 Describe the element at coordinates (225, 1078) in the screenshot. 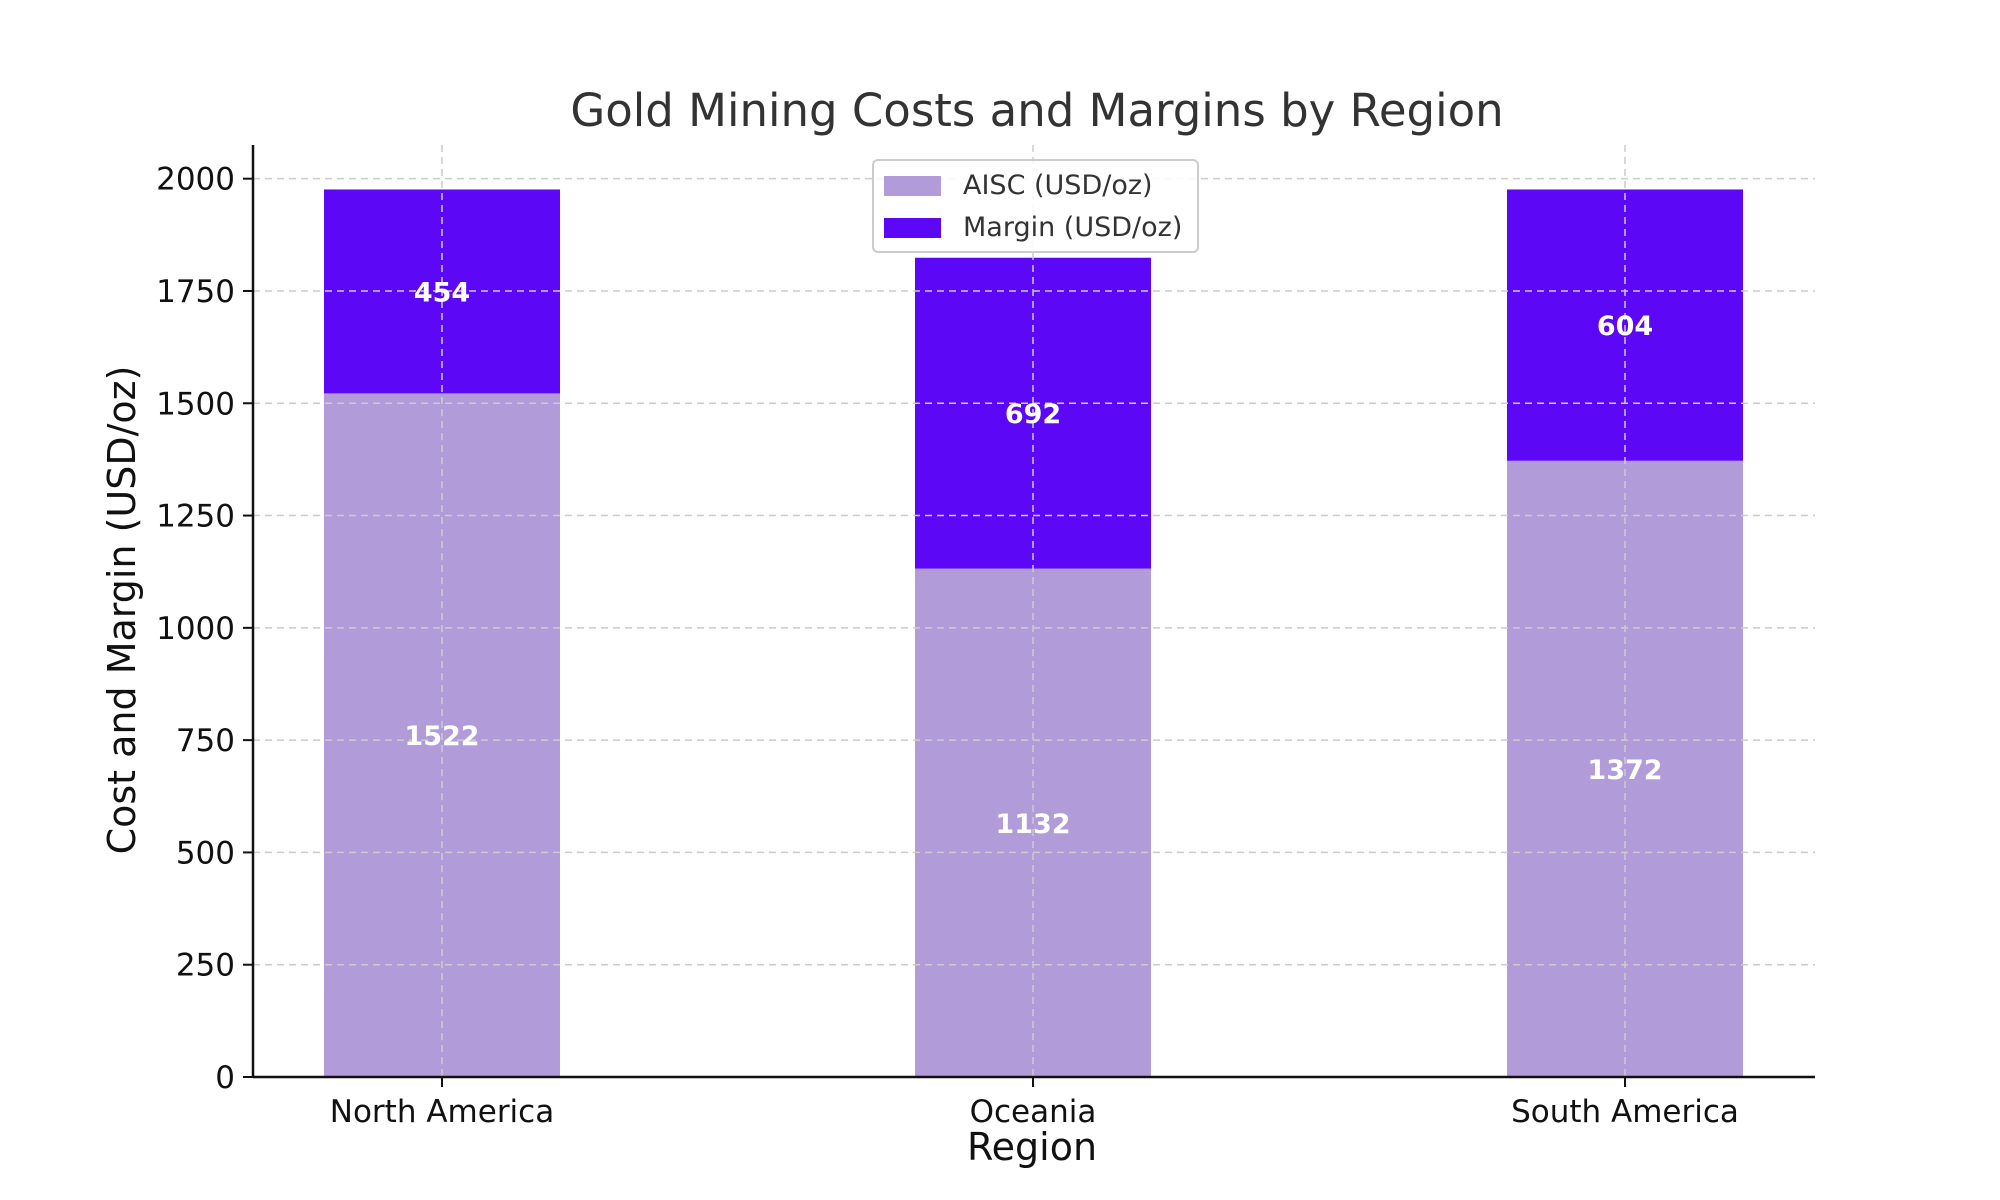

I see `y-tick-label: 0` at that location.